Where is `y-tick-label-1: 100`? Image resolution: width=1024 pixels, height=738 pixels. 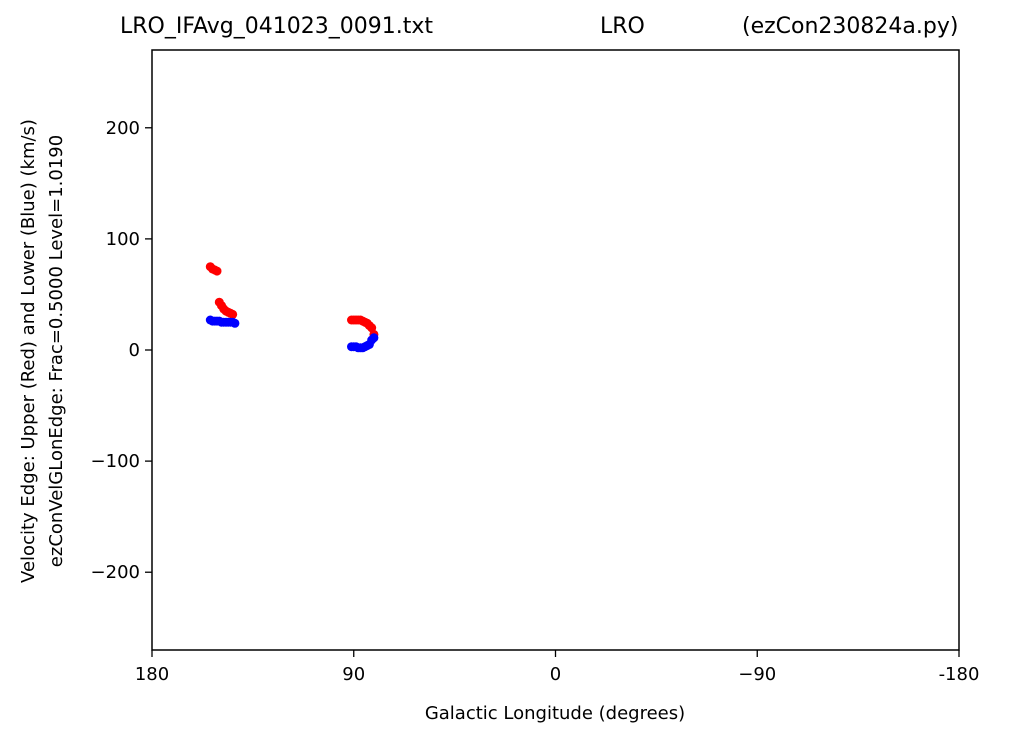
y-tick-label-1: 100 is located at coordinates (123, 239).